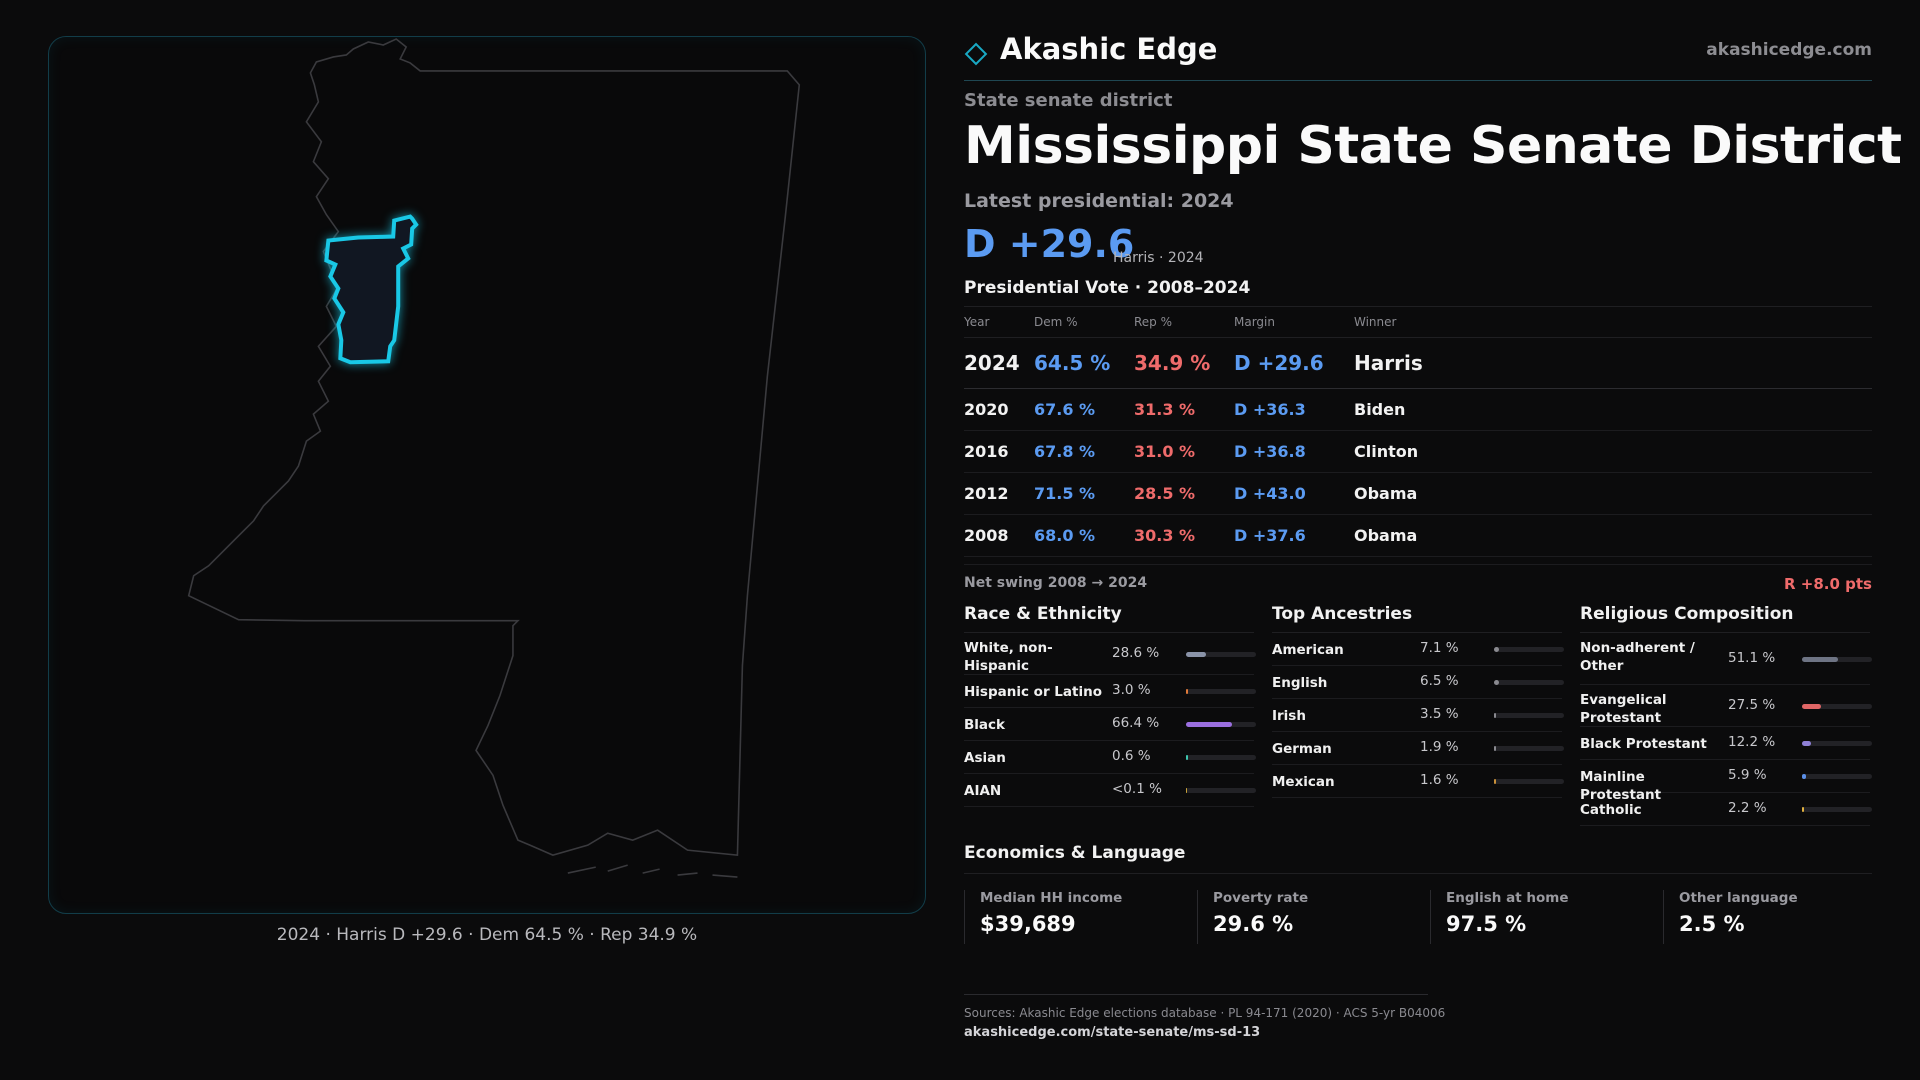  Describe the element at coordinates (652, 871) in the screenshot. I see `coastline-islands` at that location.